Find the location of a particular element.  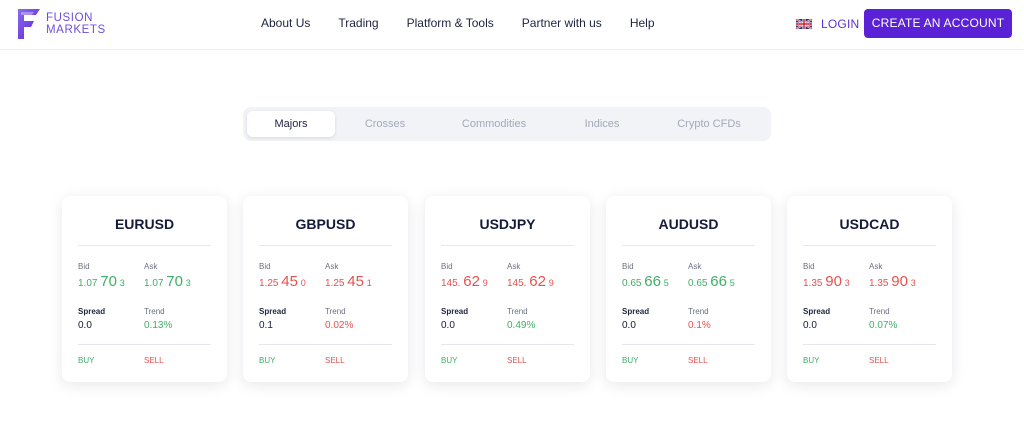

bid-price: 1.35 90 3 is located at coordinates (826, 281).